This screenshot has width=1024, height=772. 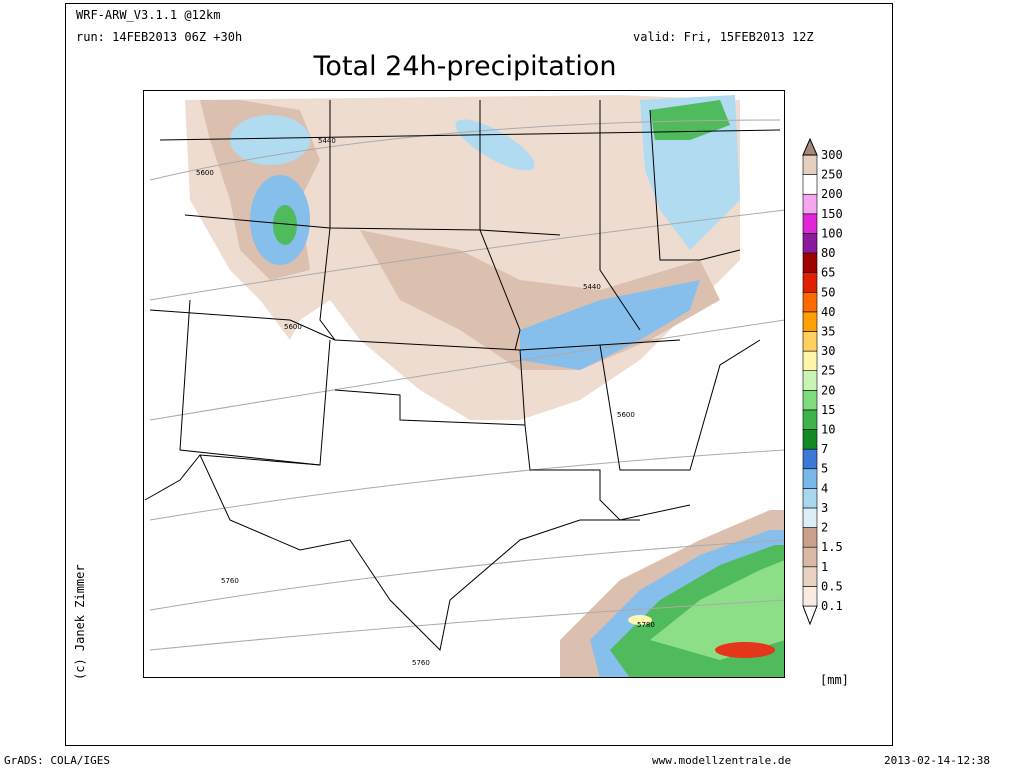 What do you see at coordinates (828, 410) in the screenshot?
I see `colorbar-label: 15` at bounding box center [828, 410].